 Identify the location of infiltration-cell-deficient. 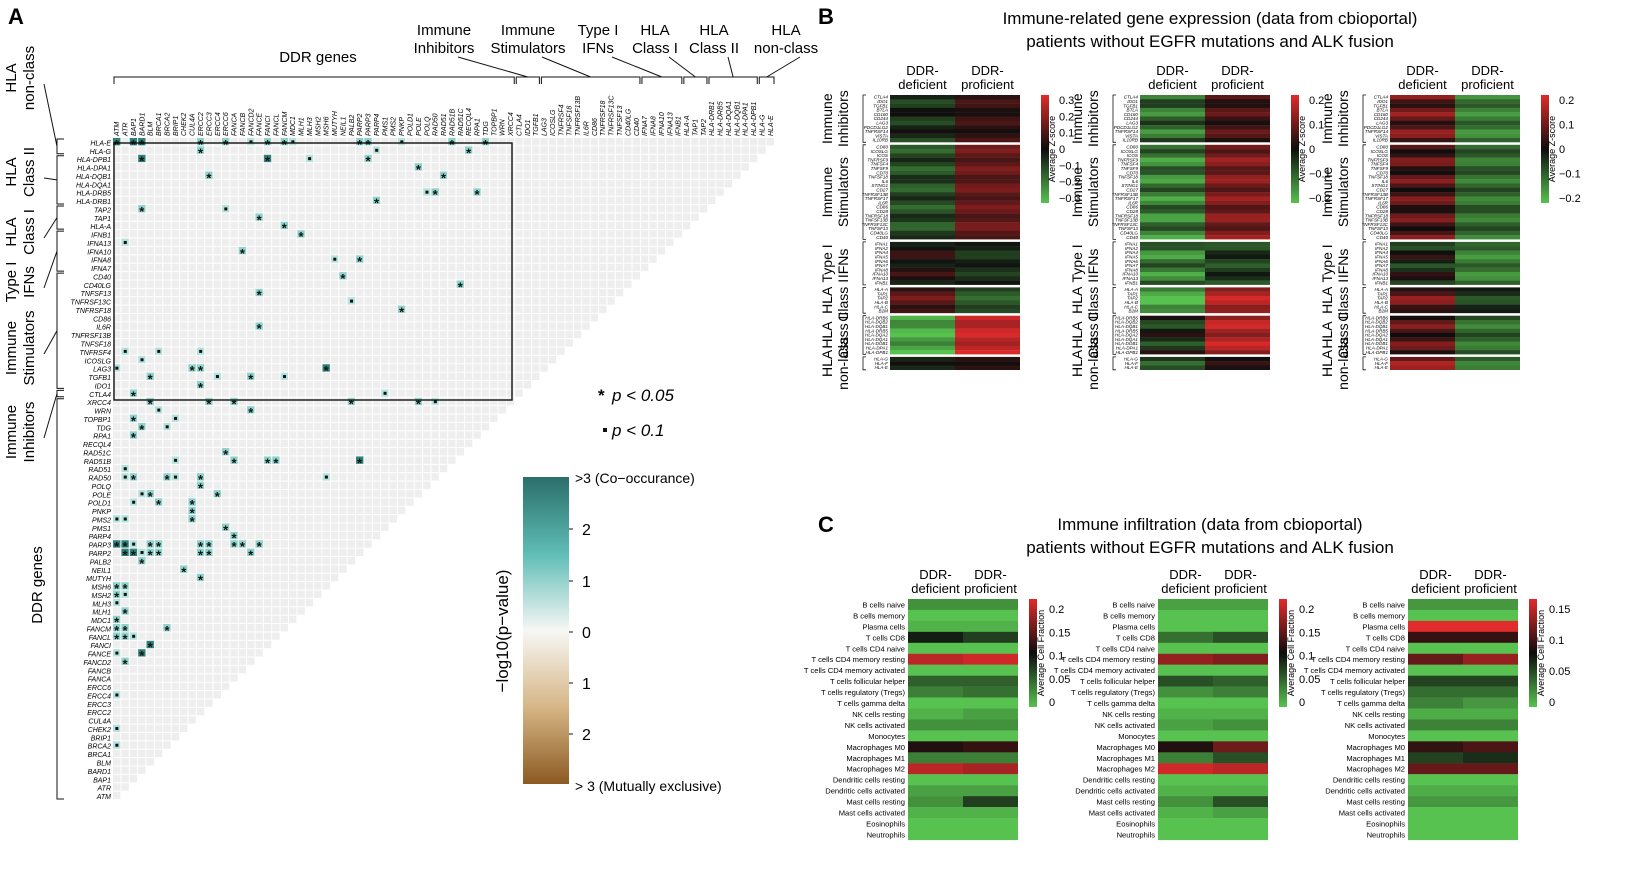
(1435, 824).